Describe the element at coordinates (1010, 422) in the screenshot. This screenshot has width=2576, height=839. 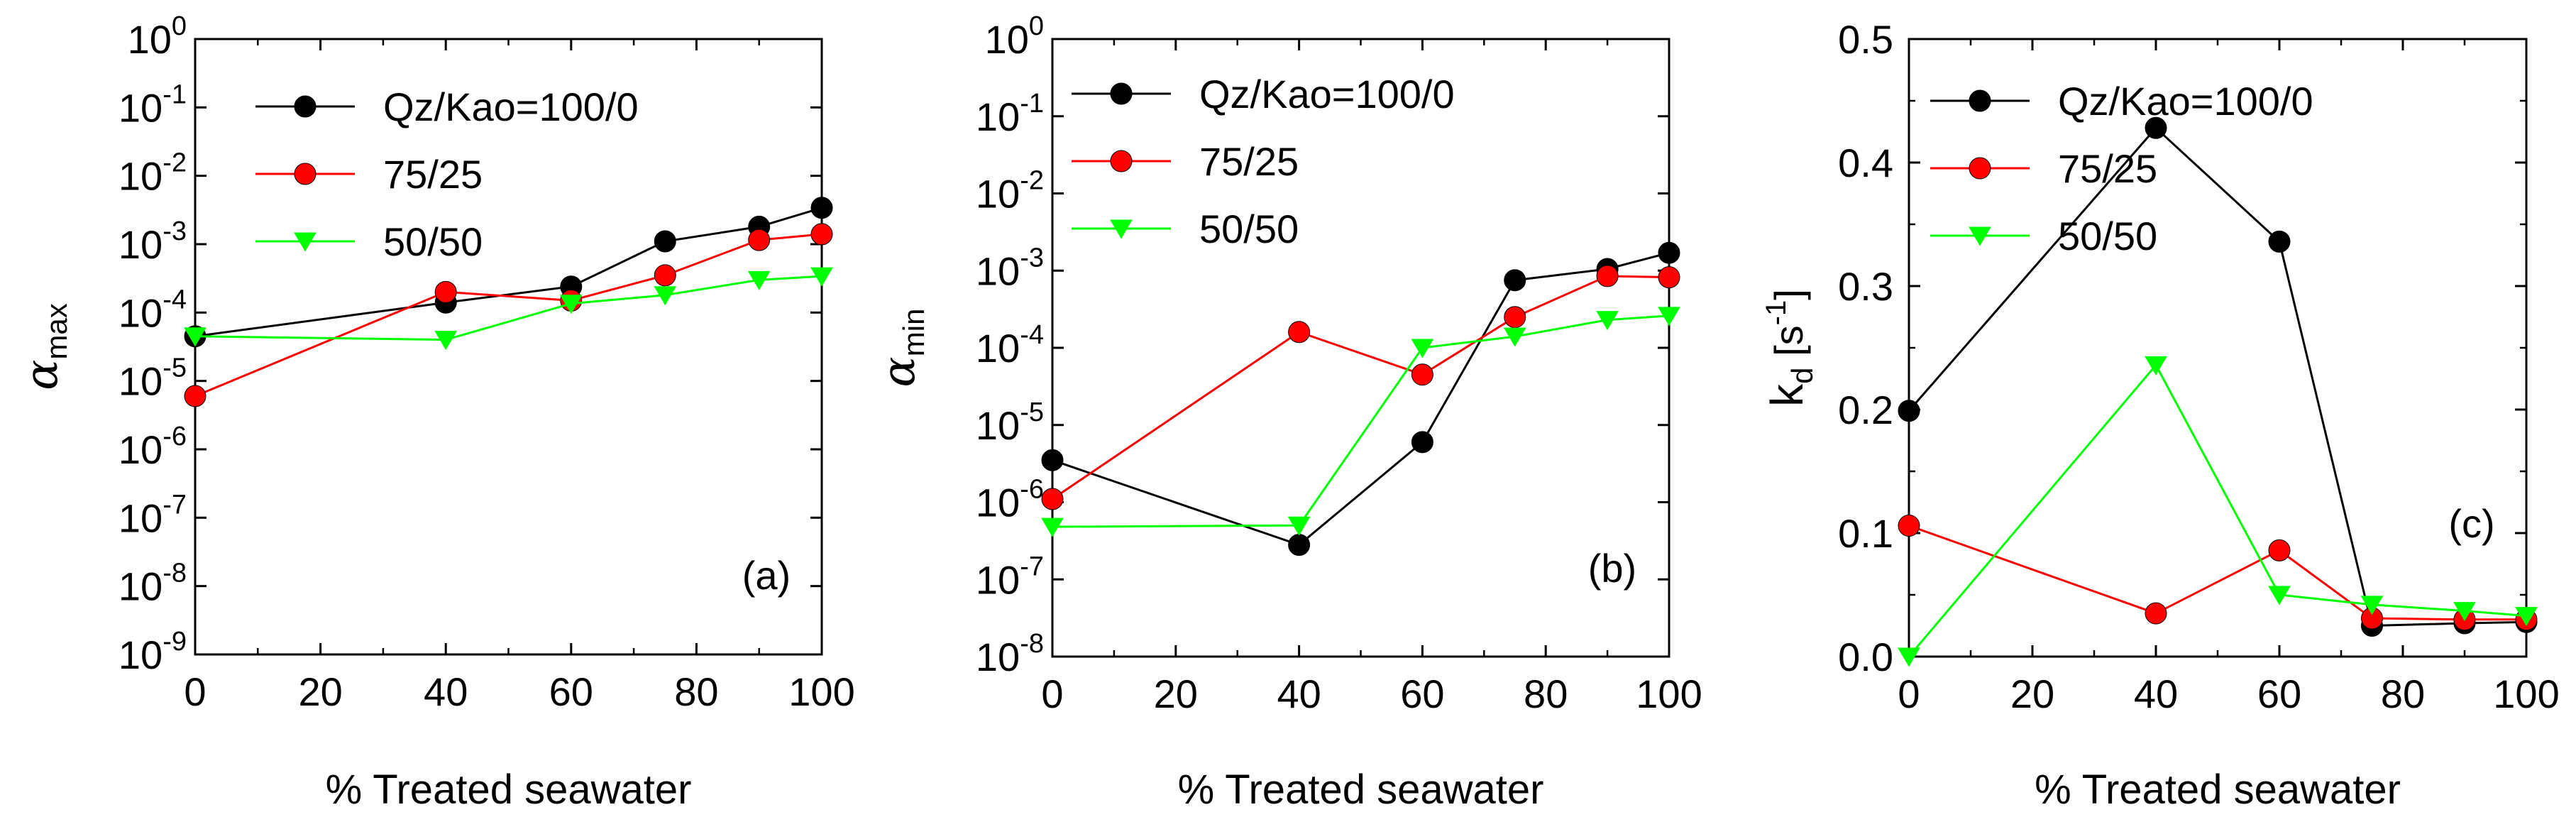
I see `y-tick-label: 10⁻⁵` at that location.